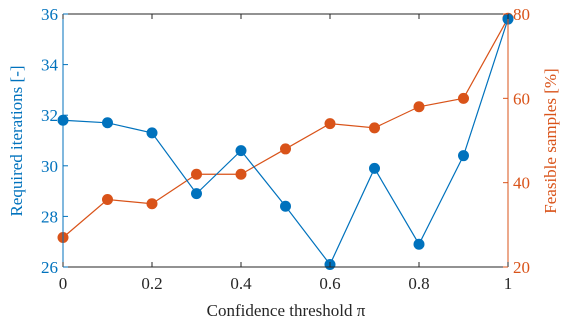 Image resolution: width=570 pixels, height=322 pixels. What do you see at coordinates (521, 183) in the screenshot?
I see `right-y-tick-label: 40` at bounding box center [521, 183].